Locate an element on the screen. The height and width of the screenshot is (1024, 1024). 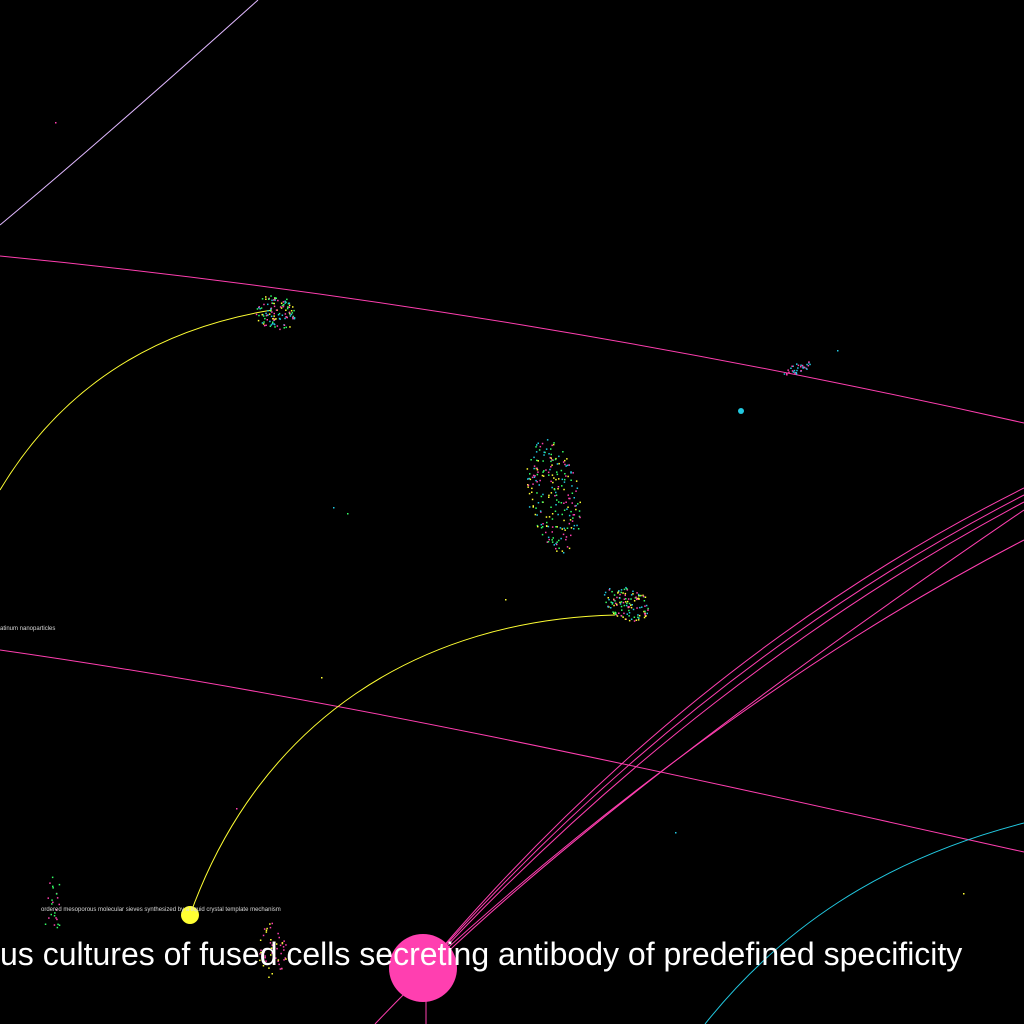
cluster-center is located at coordinates (553, 496).